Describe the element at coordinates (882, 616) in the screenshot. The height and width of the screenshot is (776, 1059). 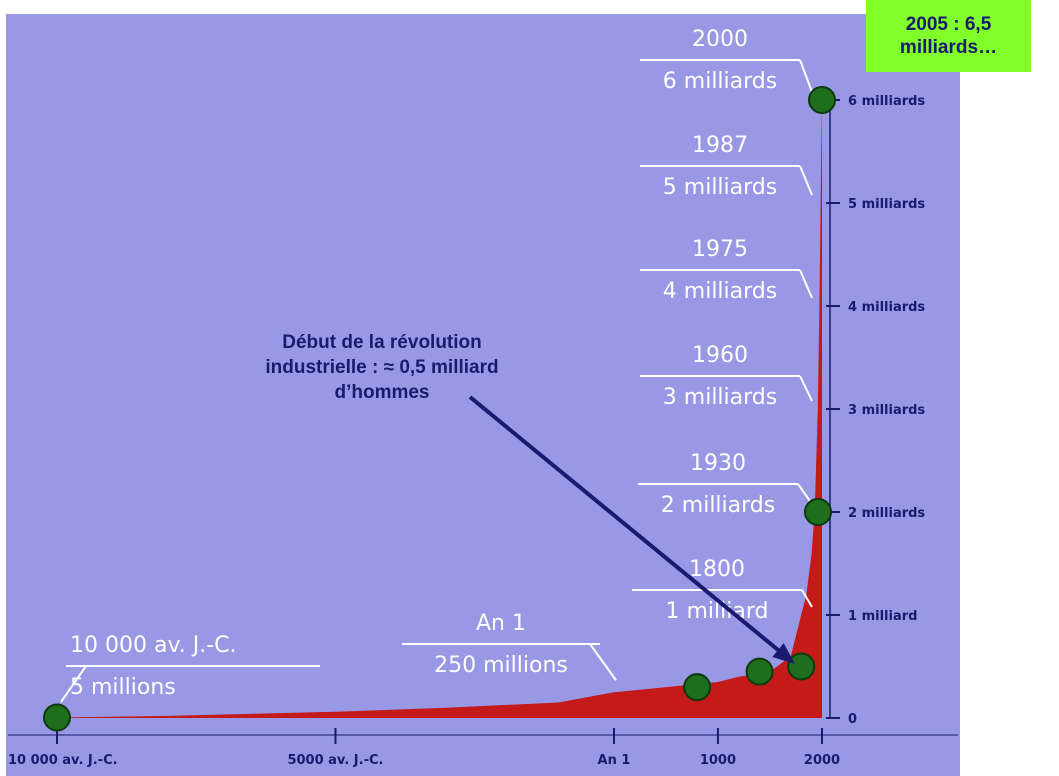
I see `y-tick-label: 1 milliard` at that location.